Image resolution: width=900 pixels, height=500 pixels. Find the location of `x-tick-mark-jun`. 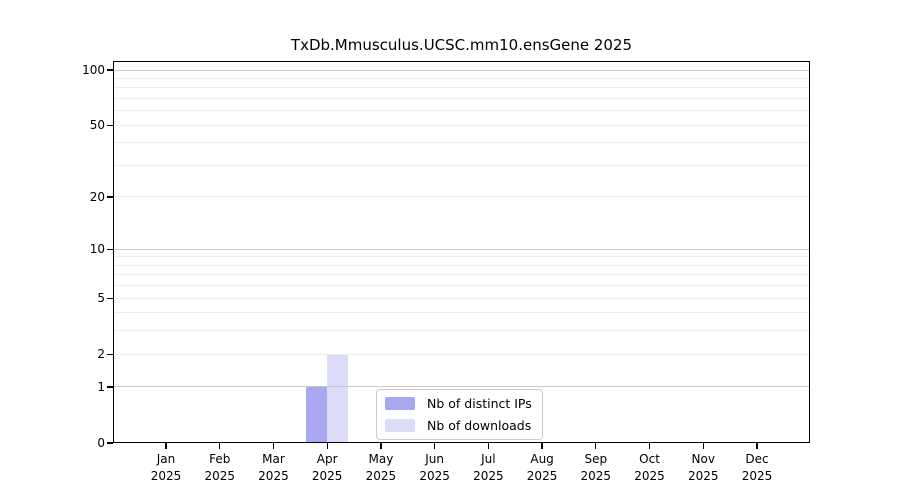

x-tick-mark-jun is located at coordinates (434, 446).